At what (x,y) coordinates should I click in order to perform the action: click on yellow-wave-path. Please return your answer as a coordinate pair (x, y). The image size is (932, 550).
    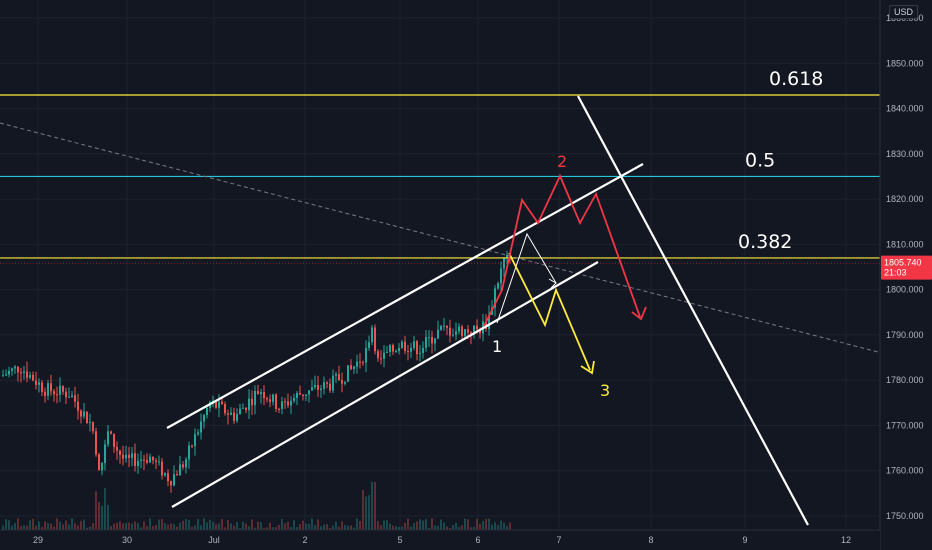
    Looking at the image, I should click on (549, 311).